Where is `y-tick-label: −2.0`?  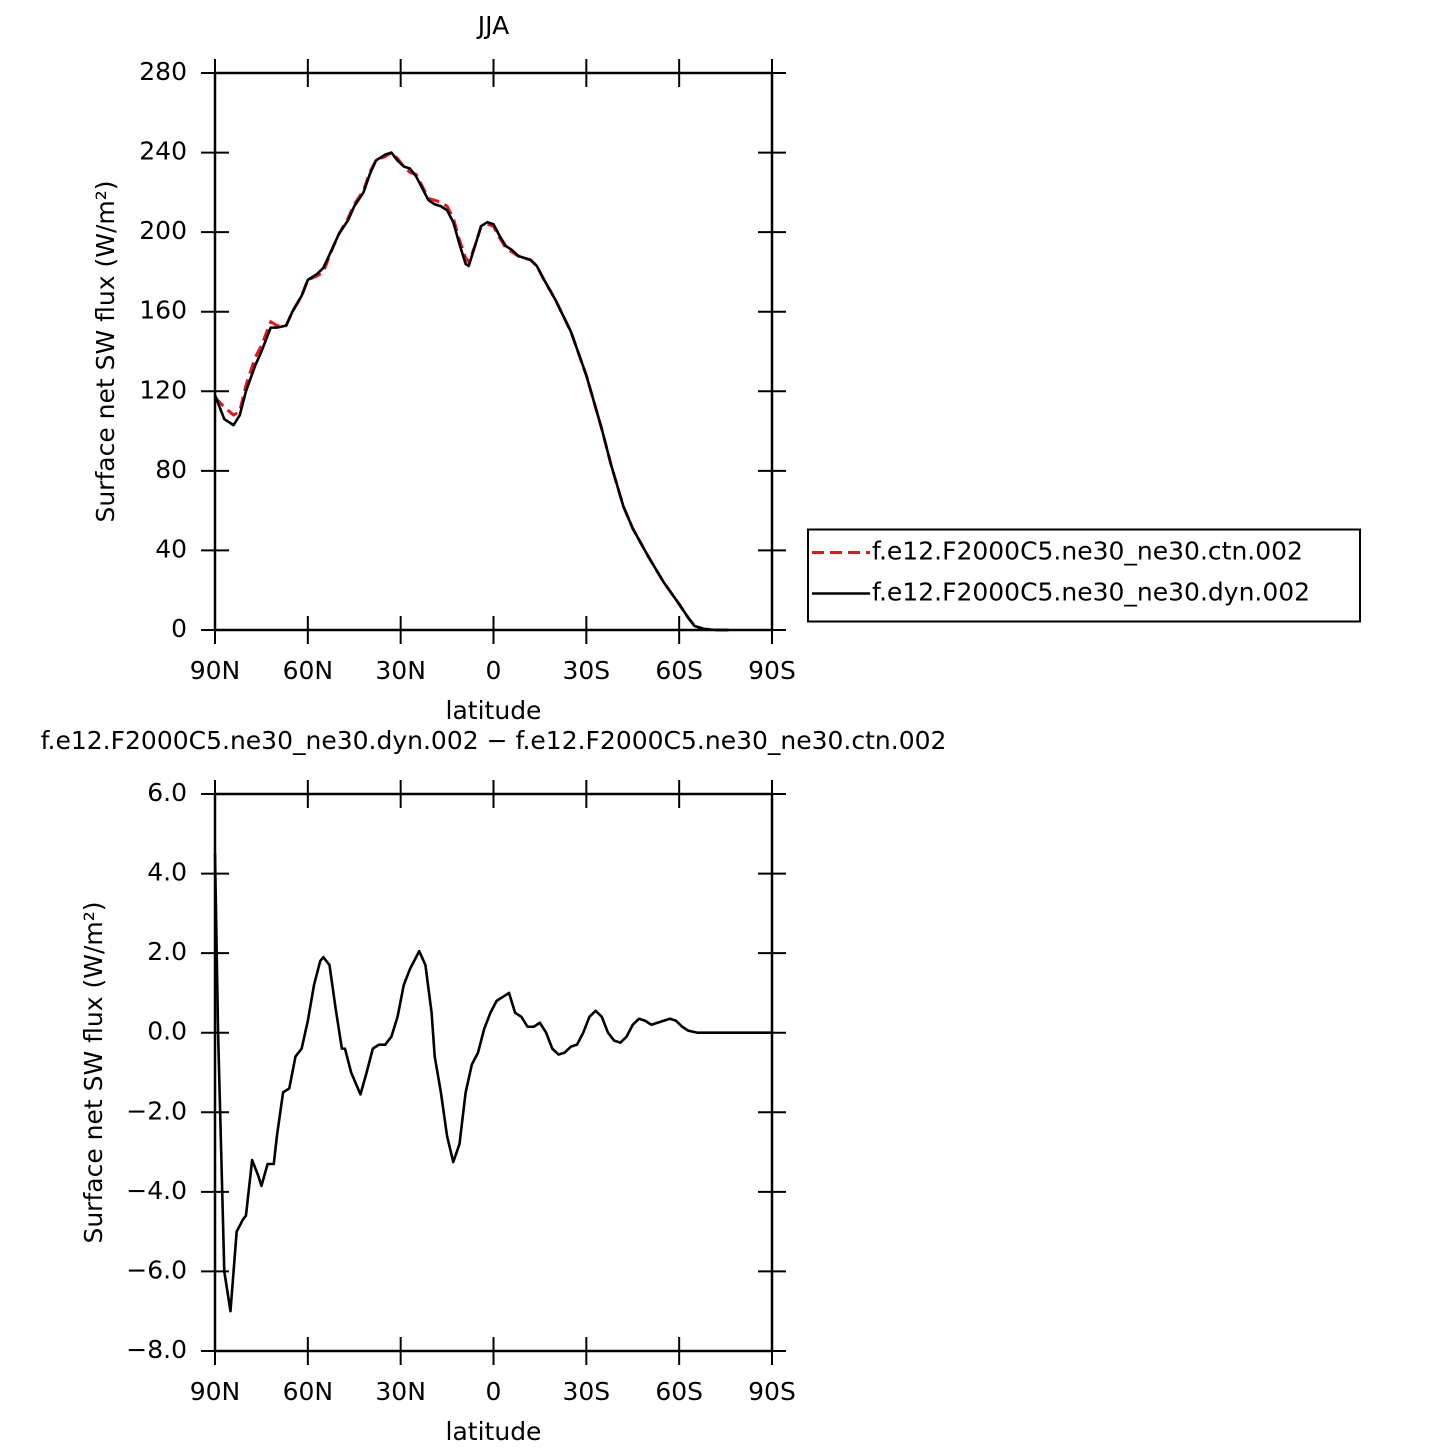
y-tick-label: −2.0 is located at coordinates (156, 1110).